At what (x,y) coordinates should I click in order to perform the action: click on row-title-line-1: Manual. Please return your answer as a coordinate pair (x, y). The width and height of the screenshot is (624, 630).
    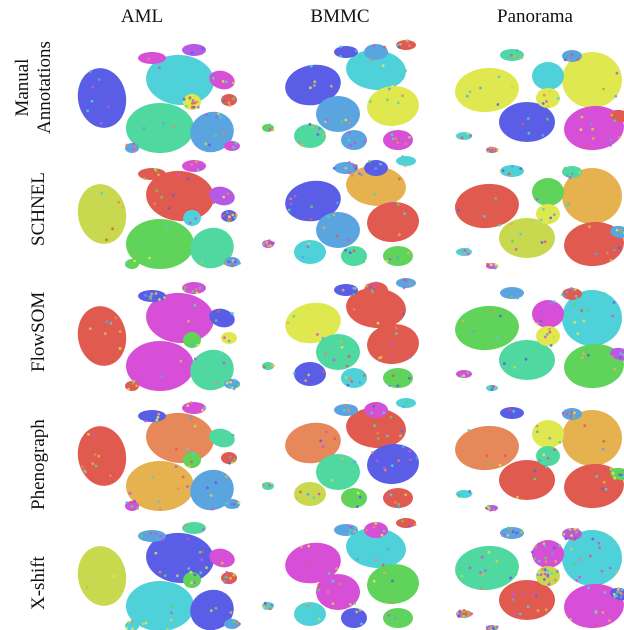
    Looking at the image, I should click on (23, 87).